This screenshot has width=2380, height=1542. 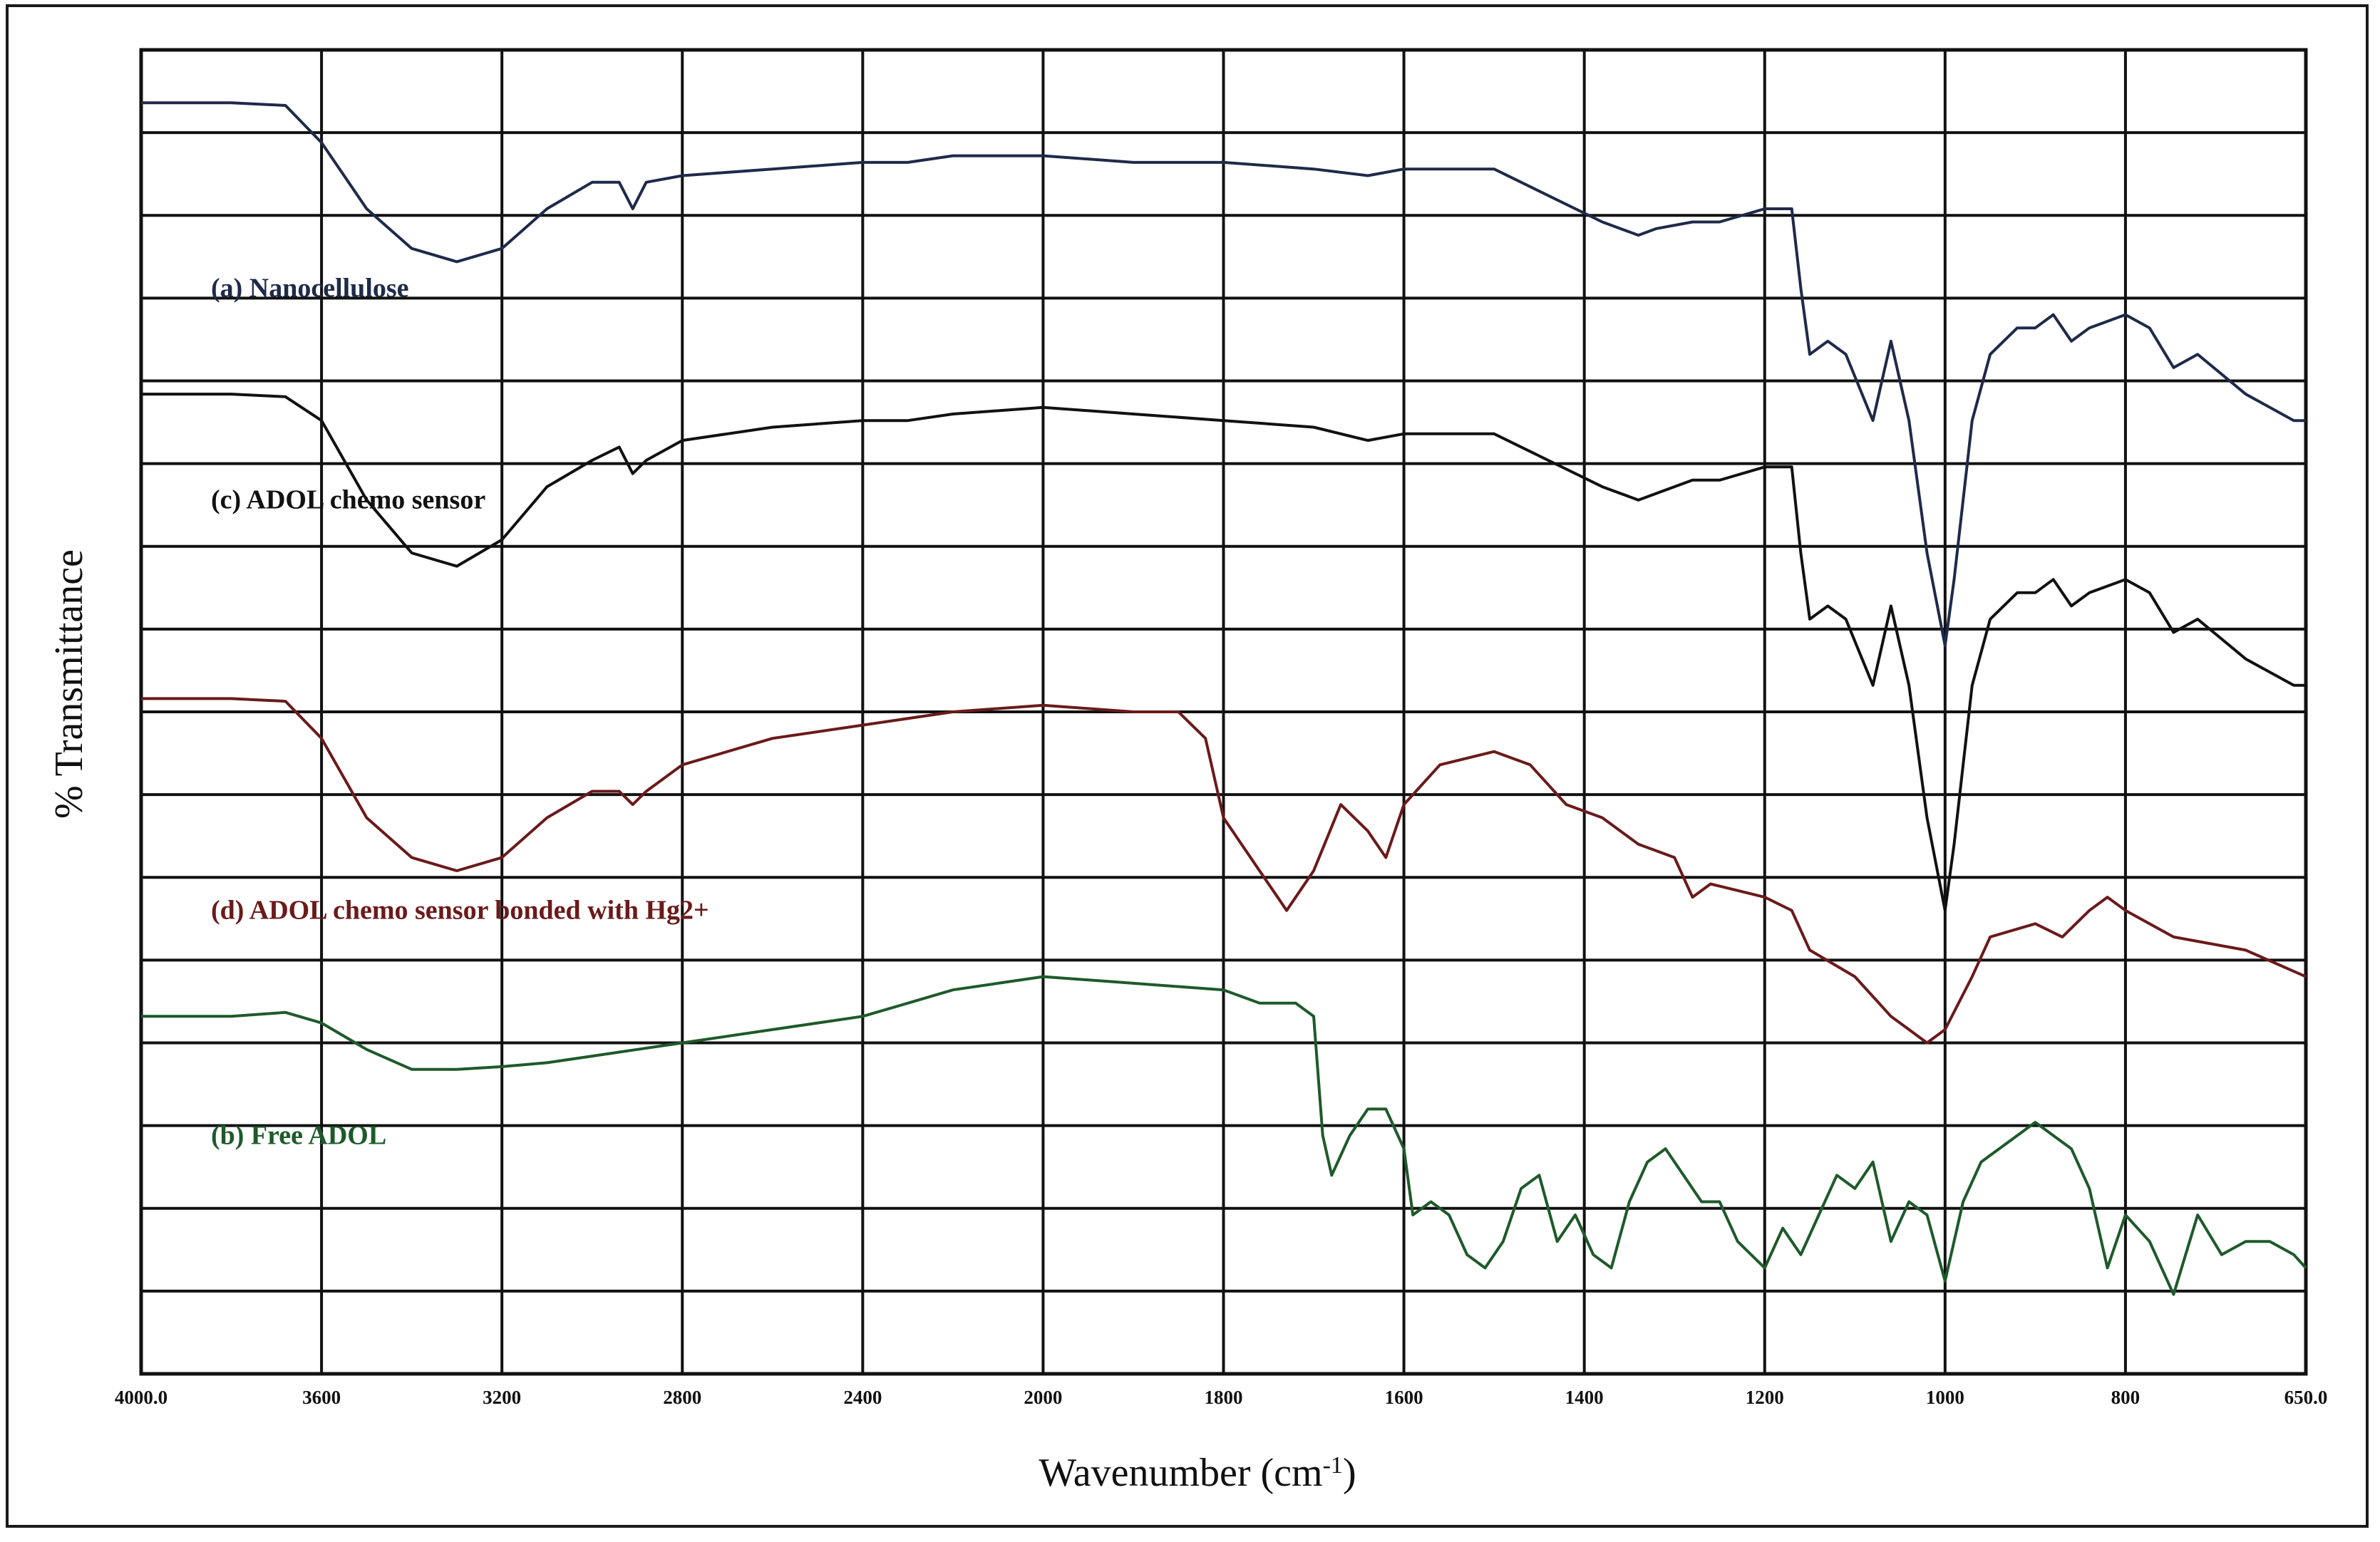 What do you see at coordinates (1945, 1397) in the screenshot?
I see `x-tick-label: 1000` at bounding box center [1945, 1397].